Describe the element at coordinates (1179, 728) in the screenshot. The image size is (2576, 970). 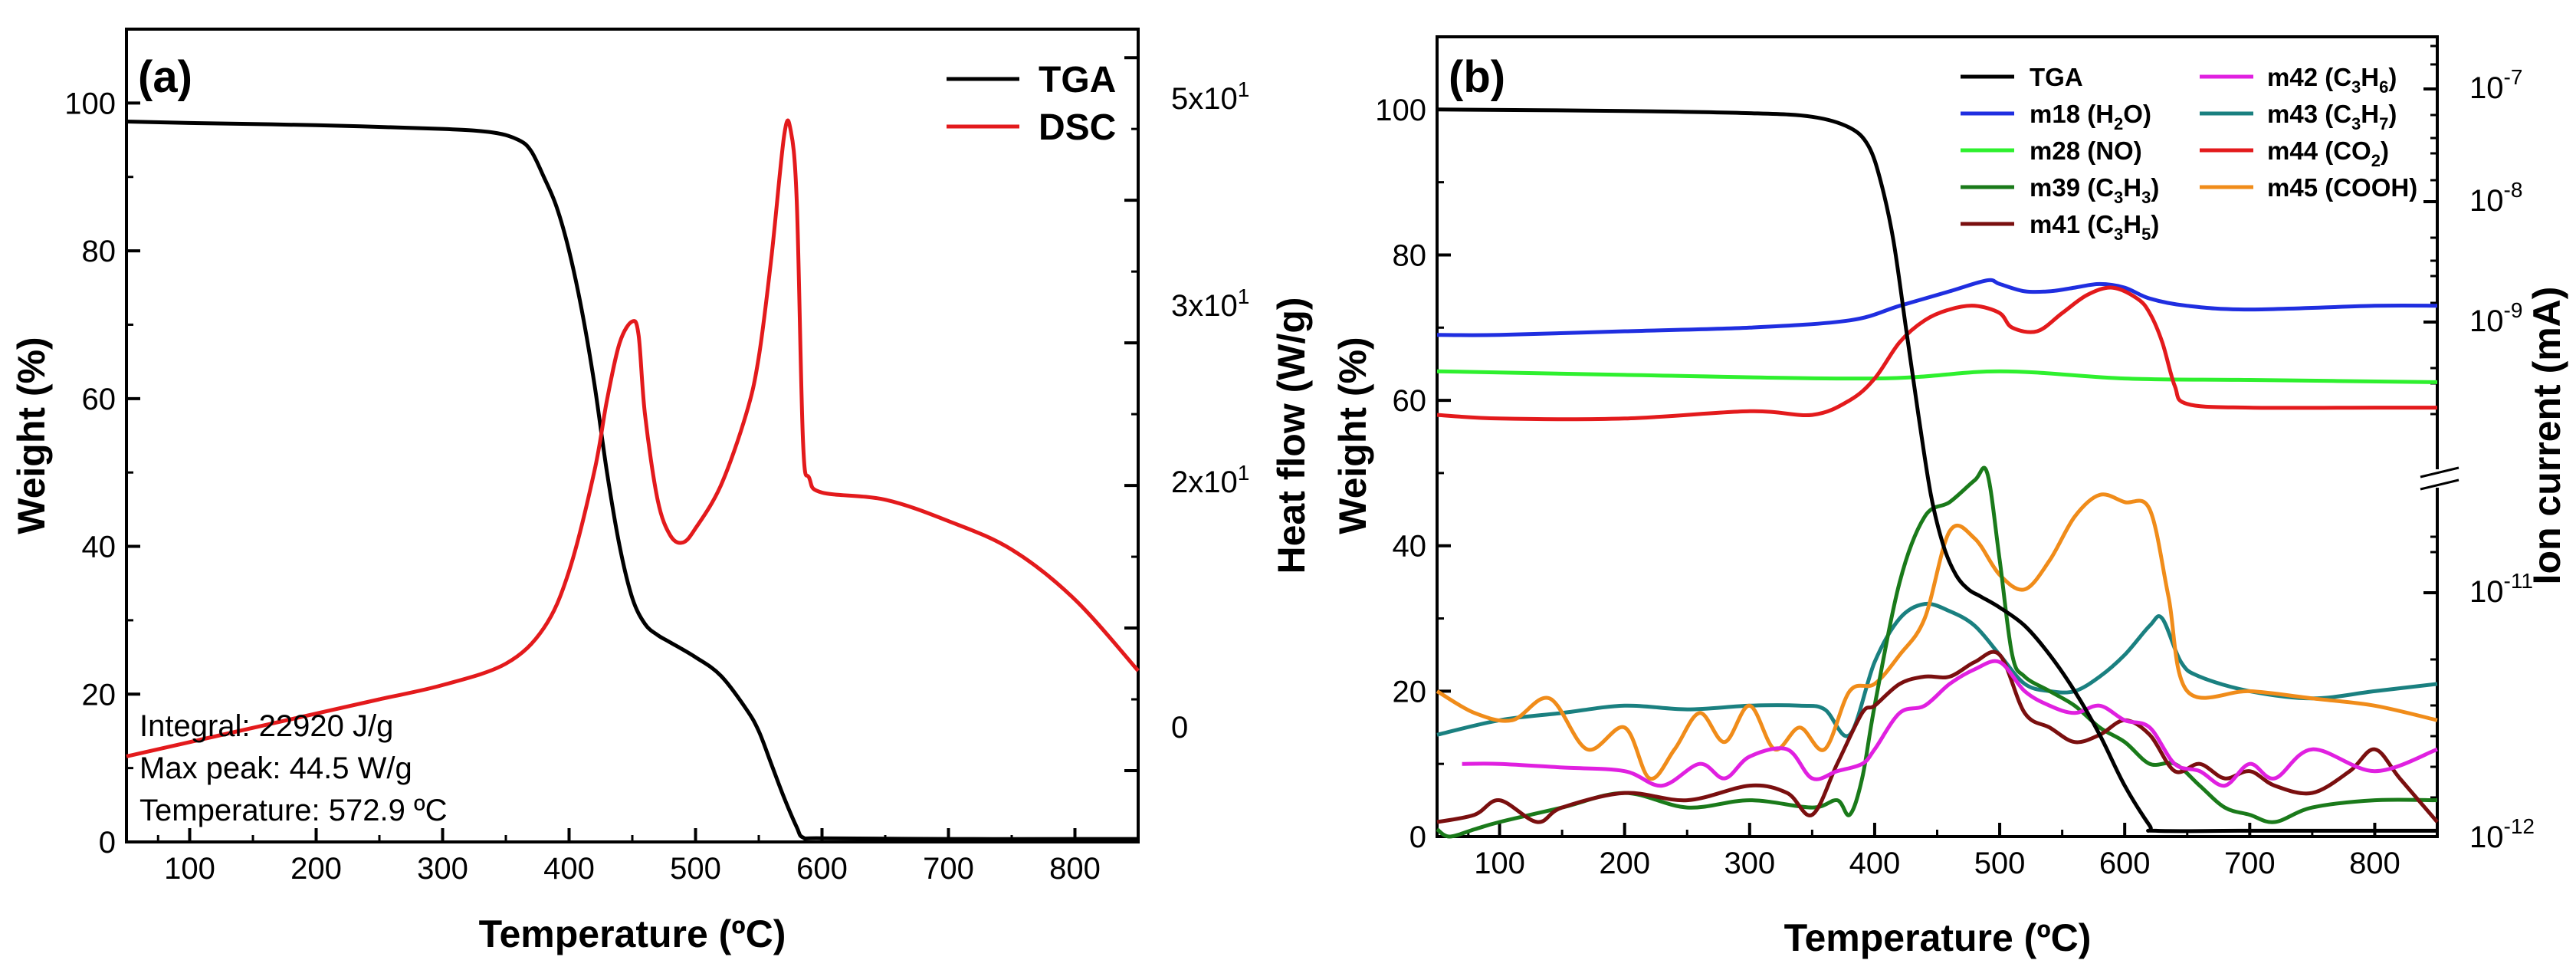
I see `y2-tick-label-0: 0` at that location.